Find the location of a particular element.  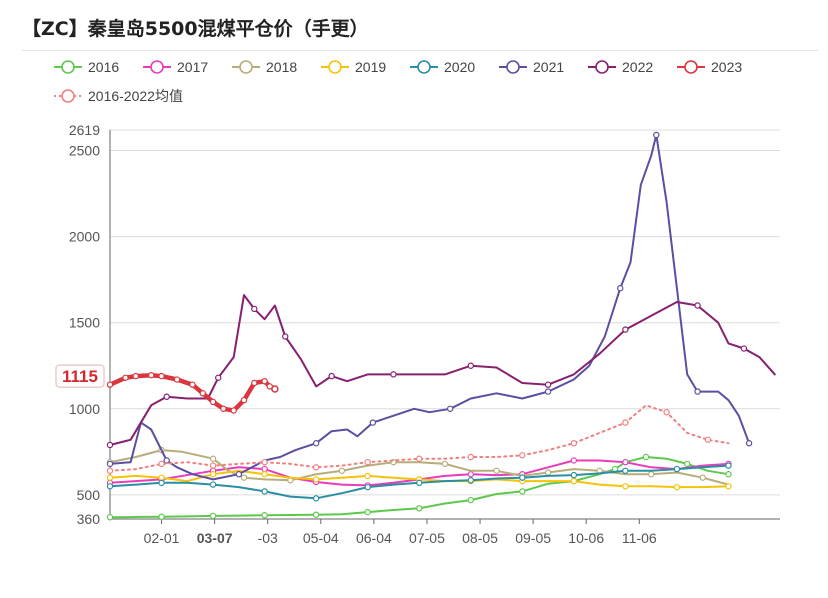

legend-item: 2016 is located at coordinates (86, 67).